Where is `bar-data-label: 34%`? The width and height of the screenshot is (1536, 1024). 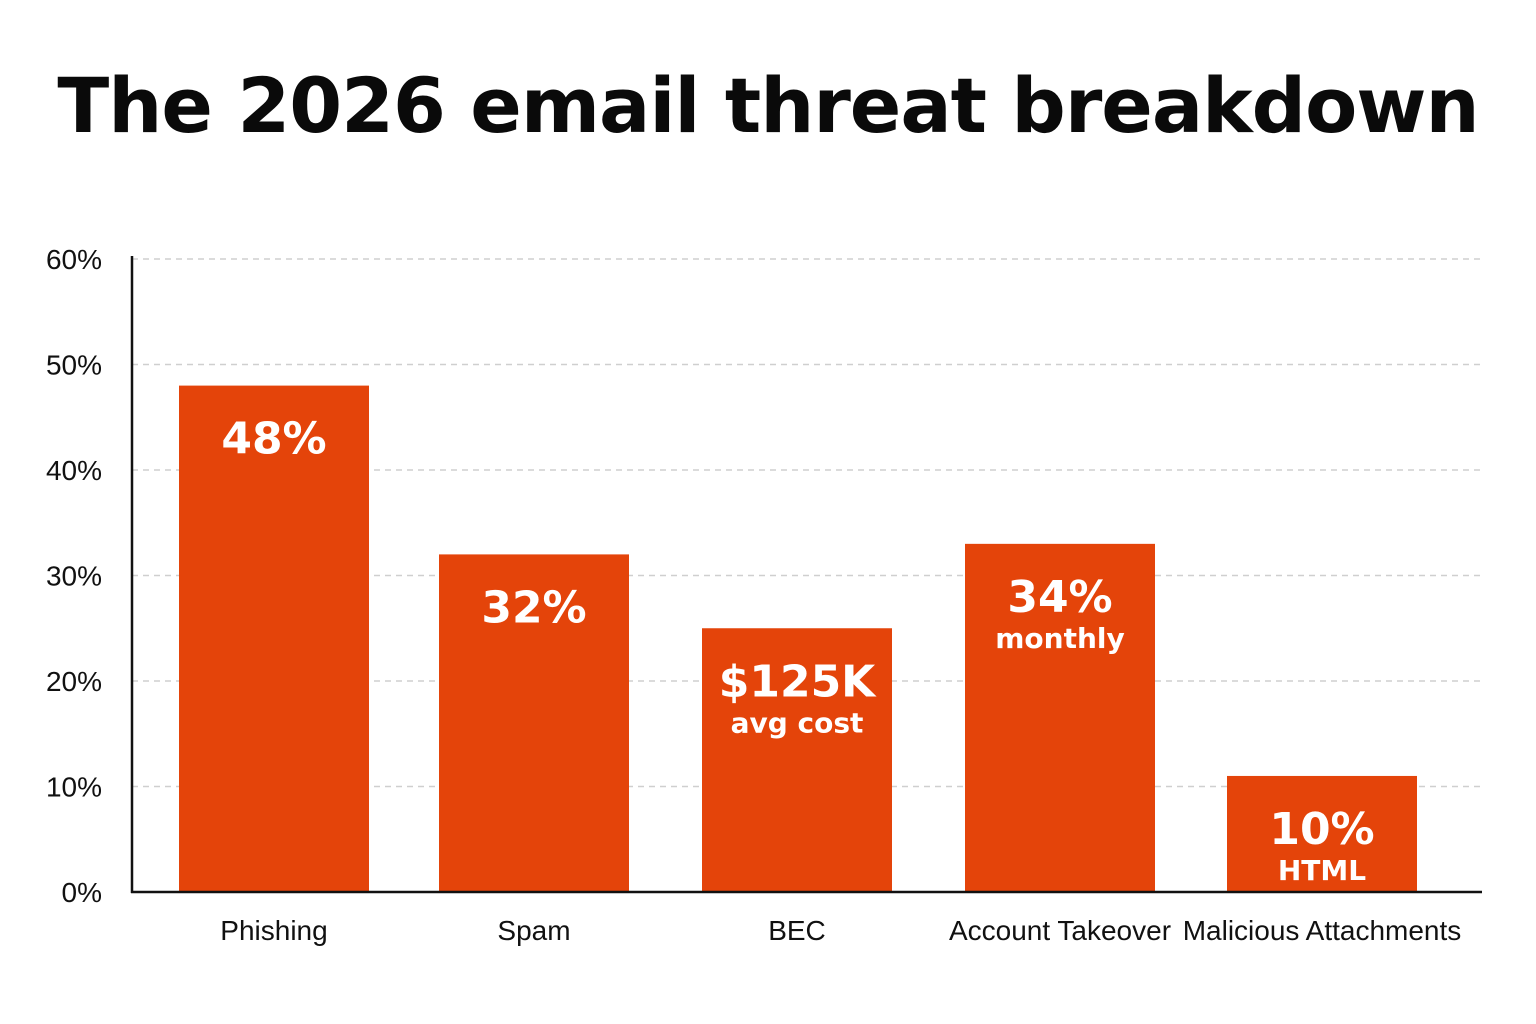 bar-data-label: 34% is located at coordinates (1059, 597).